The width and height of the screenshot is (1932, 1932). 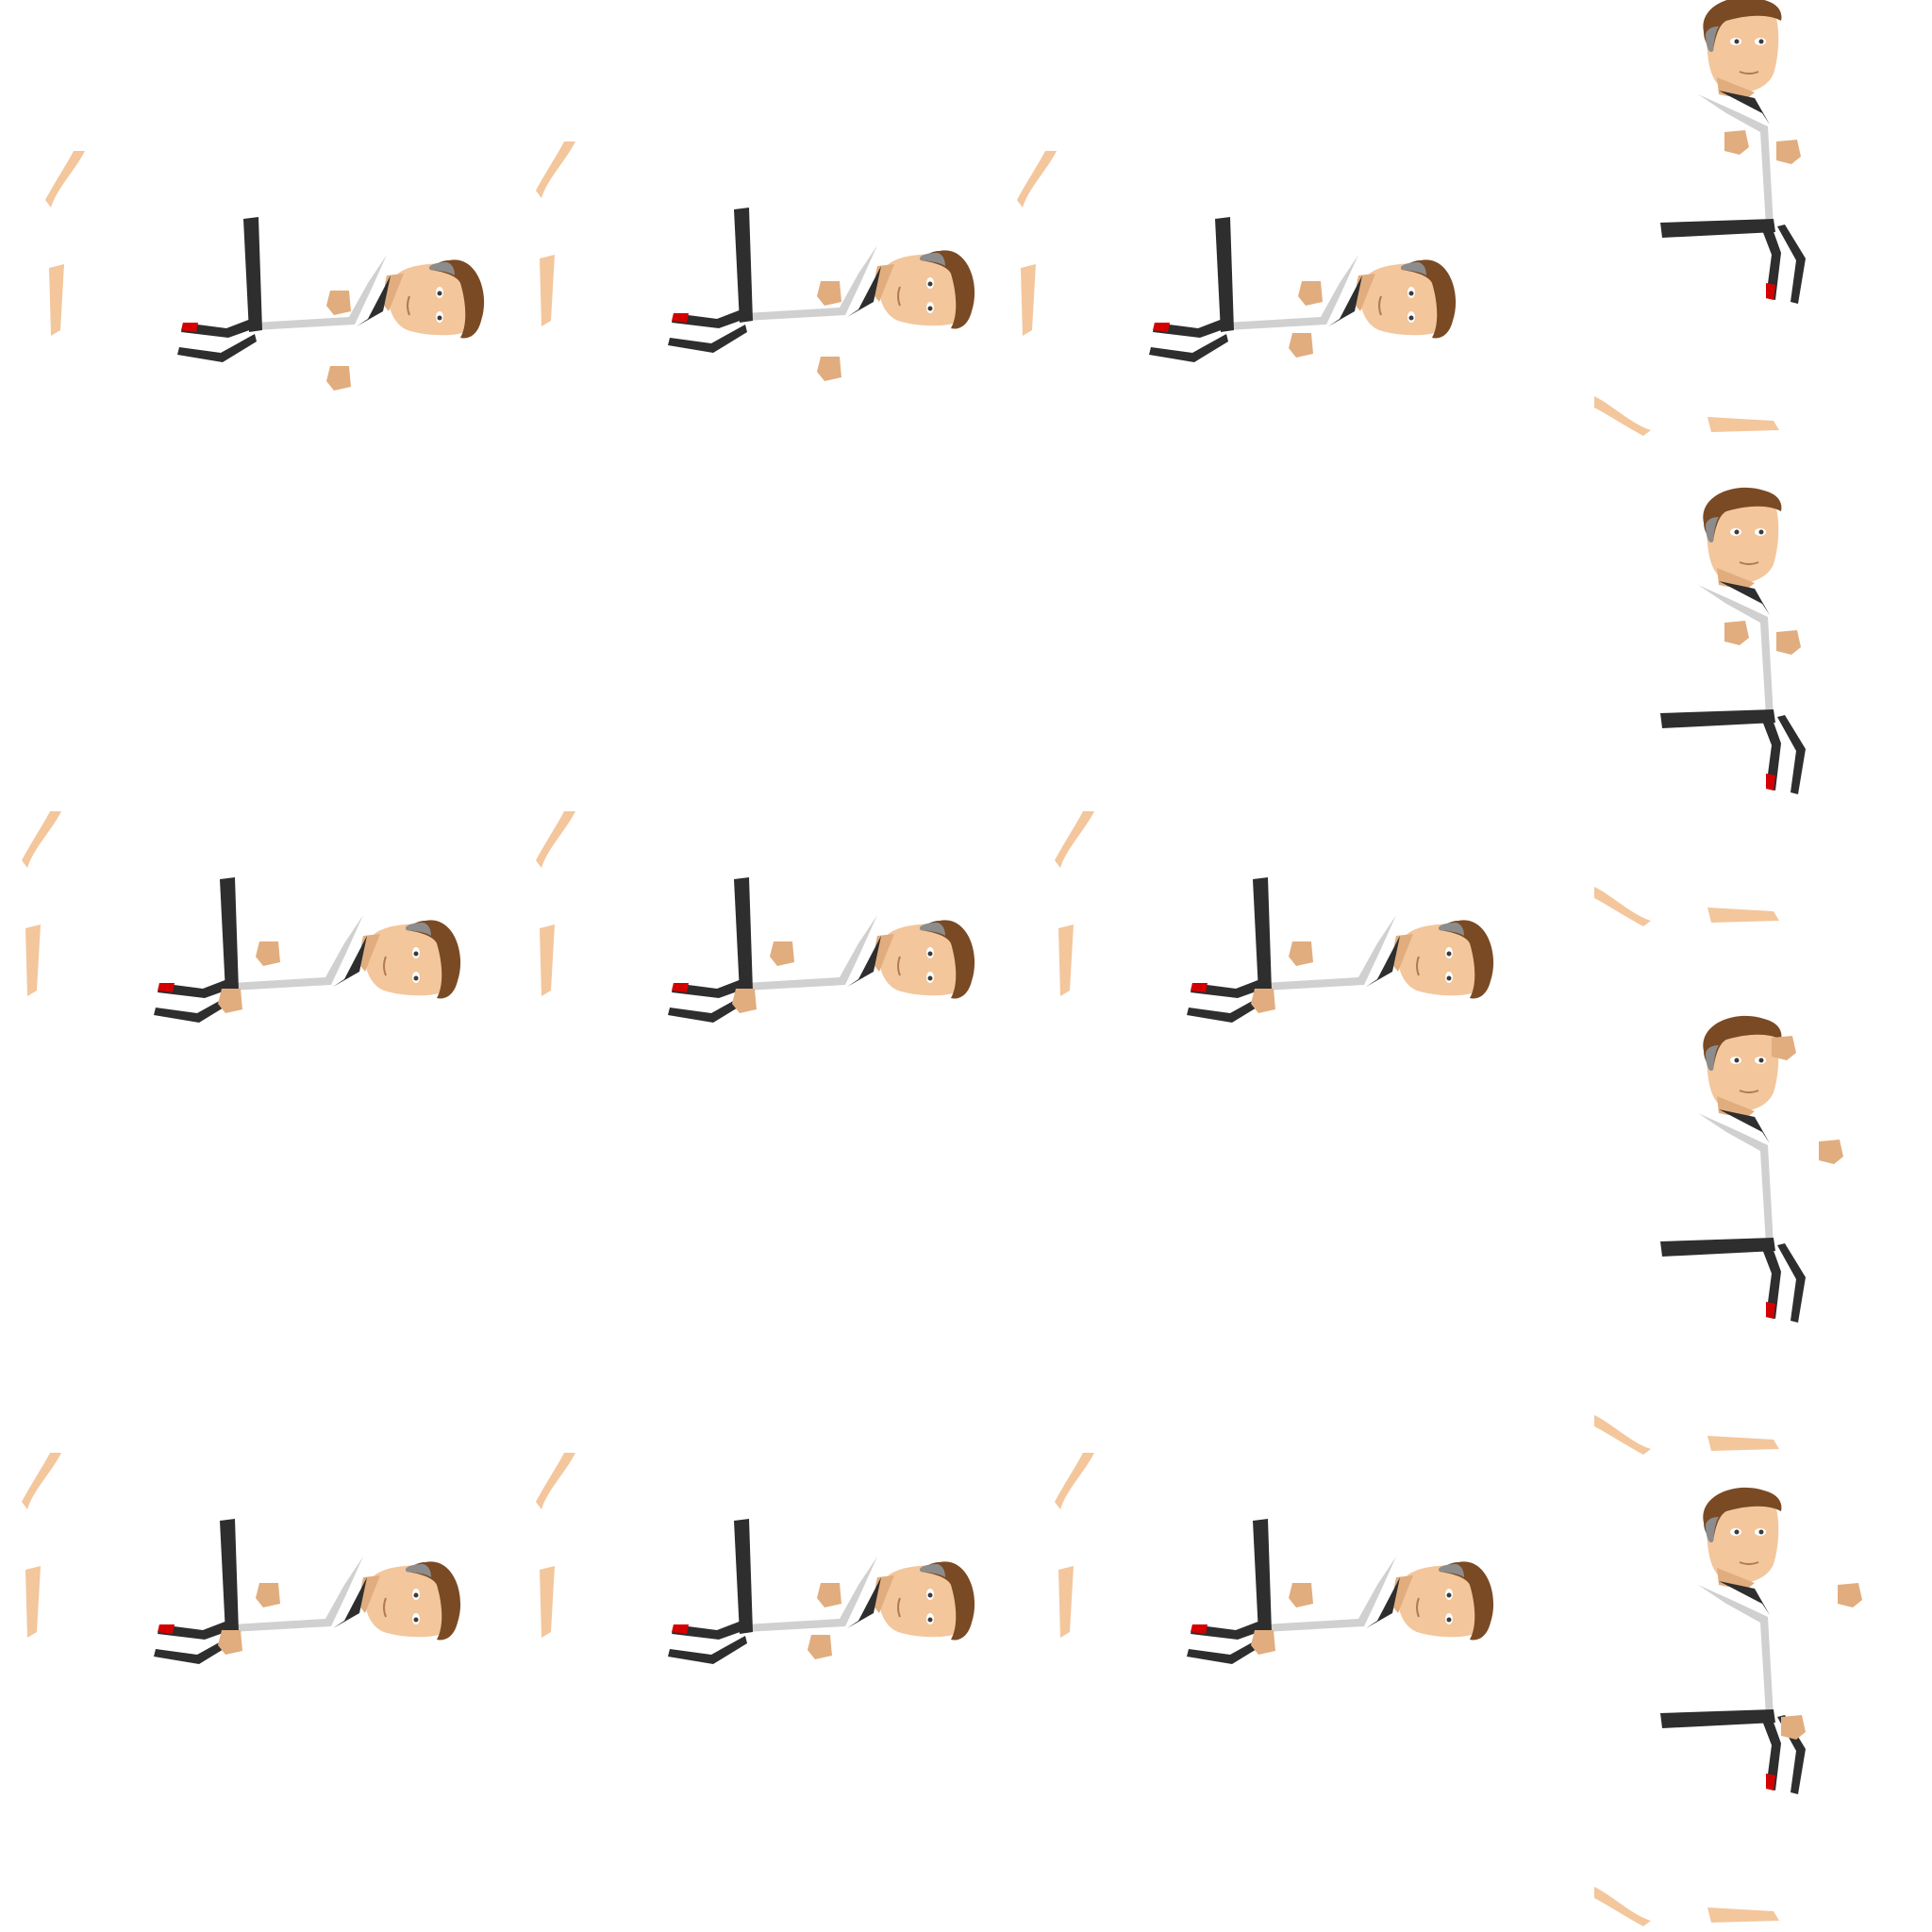 I want to click on sprite-frame-f1, so click(x=265, y=271).